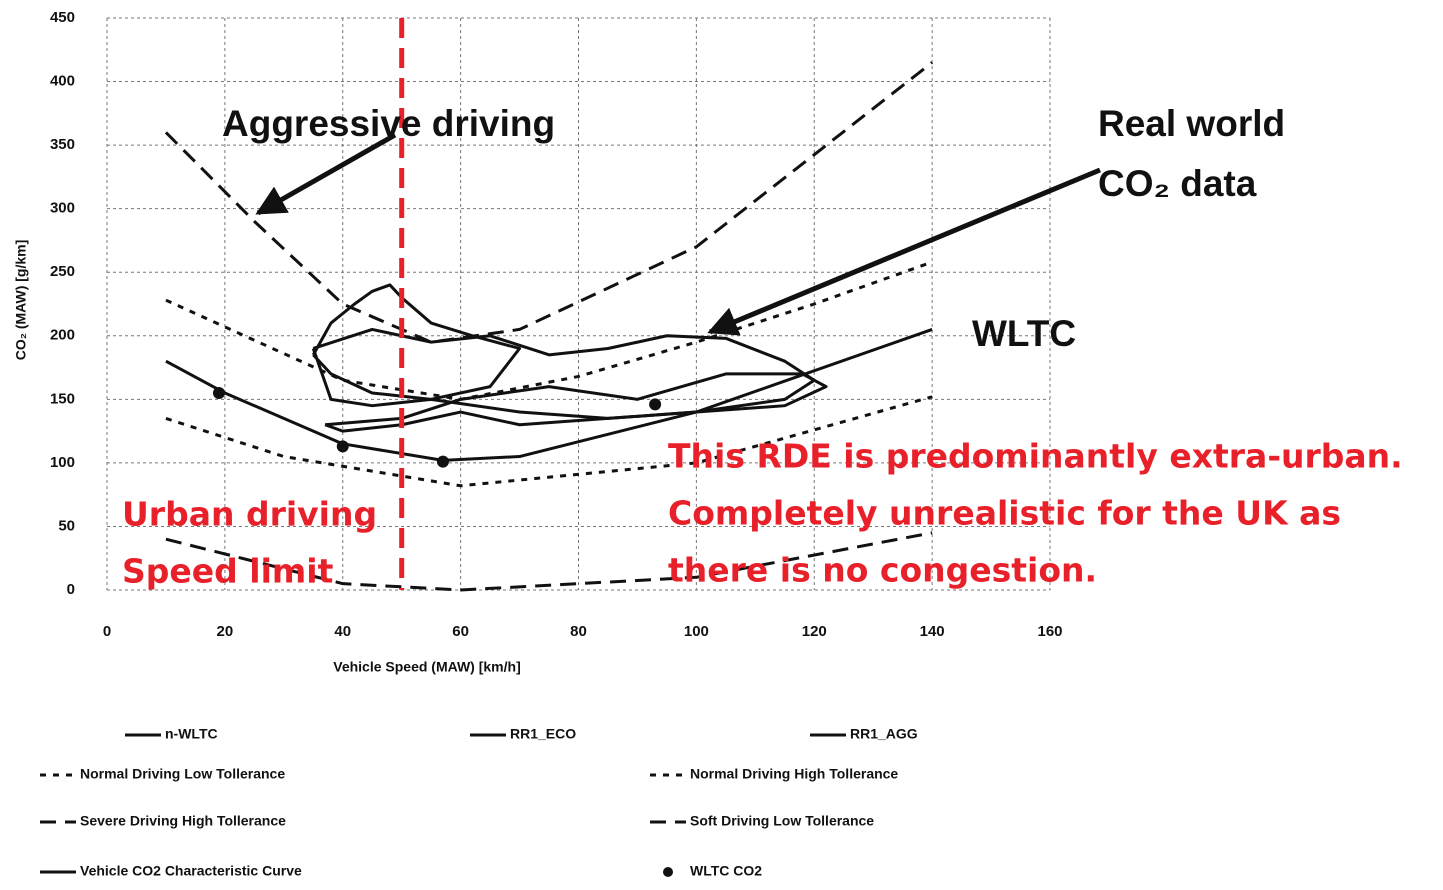  What do you see at coordinates (62, 144) in the screenshot?
I see `y-tick-label: 350` at bounding box center [62, 144].